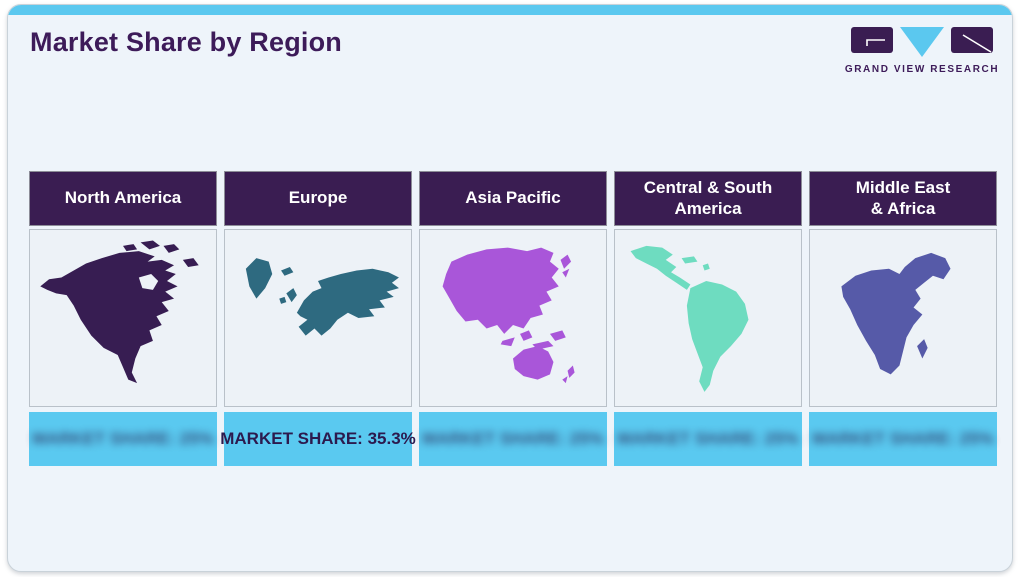 The width and height of the screenshot is (1025, 577). What do you see at coordinates (922, 42) in the screenshot?
I see `gvr-logo-icon` at bounding box center [922, 42].